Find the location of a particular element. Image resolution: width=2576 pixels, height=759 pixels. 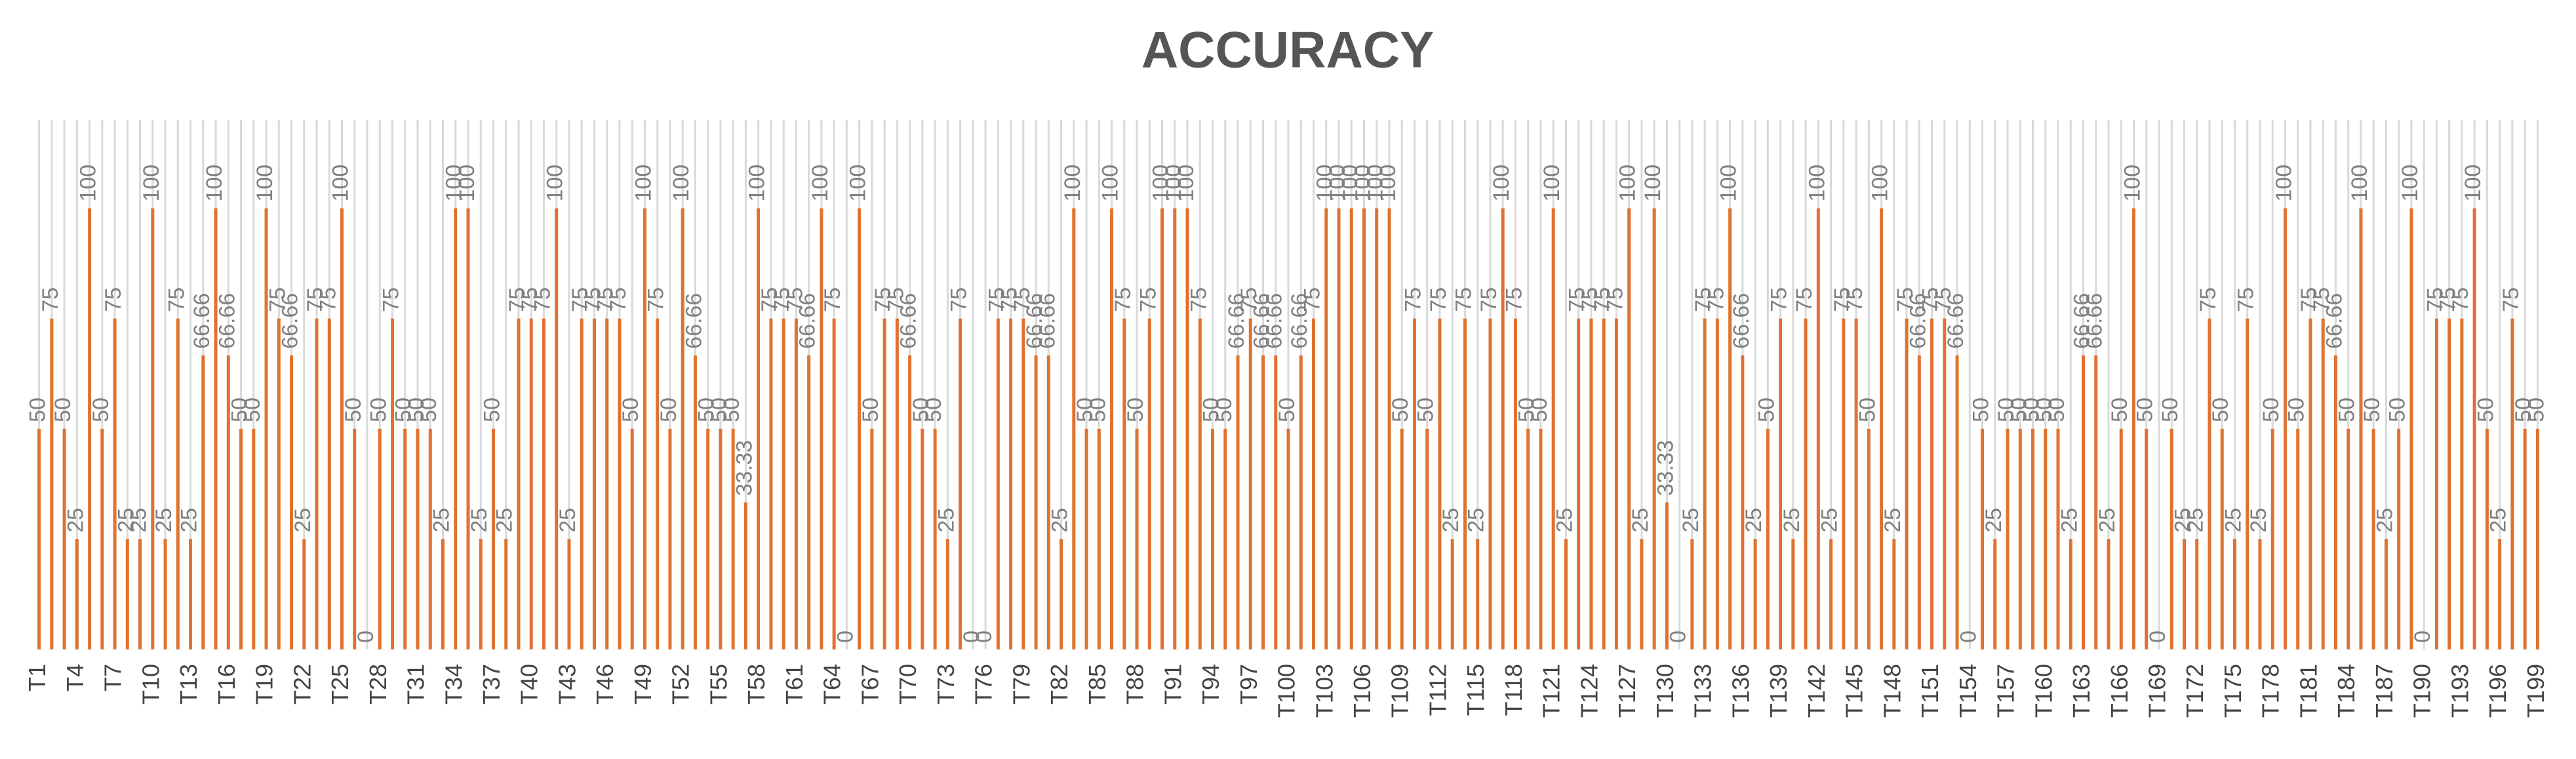

x-tick-label: T61 is located at coordinates (794, 684).